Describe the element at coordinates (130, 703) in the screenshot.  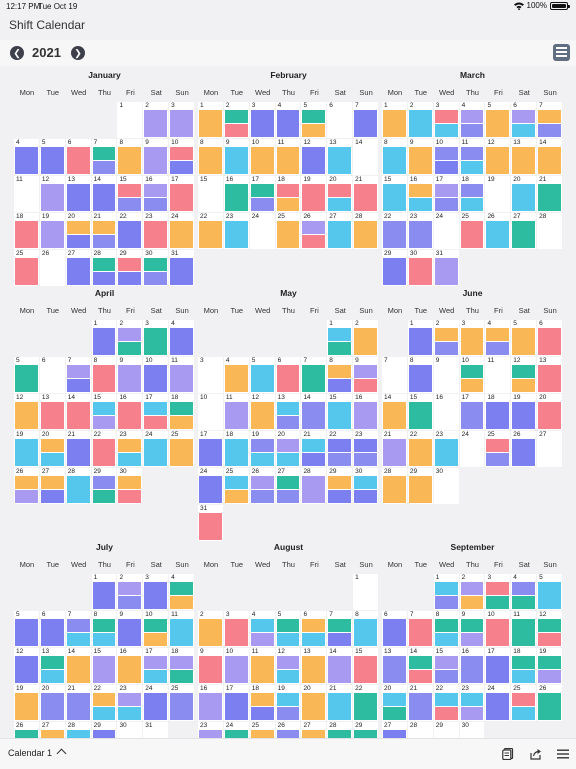
I see `day-cell: 23` at that location.